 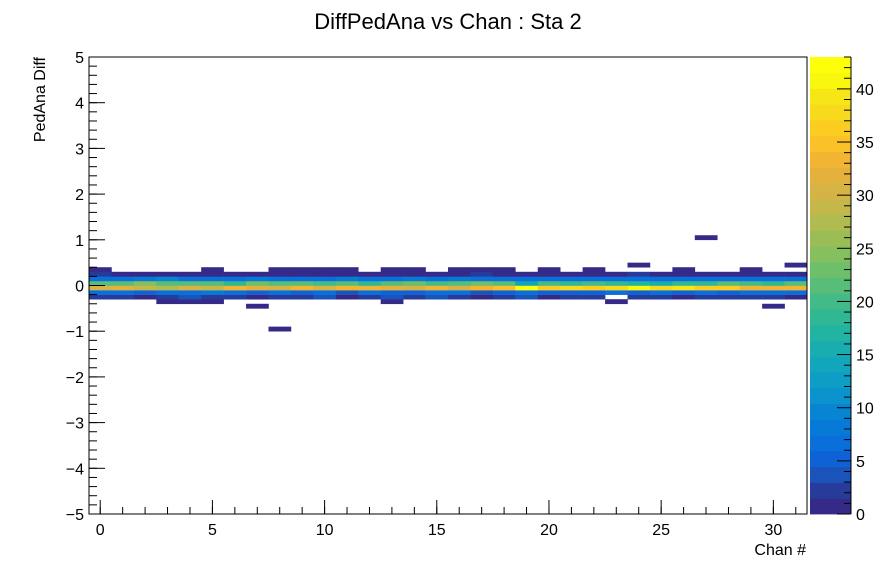 I want to click on x-tick-label: 5, so click(x=212, y=530).